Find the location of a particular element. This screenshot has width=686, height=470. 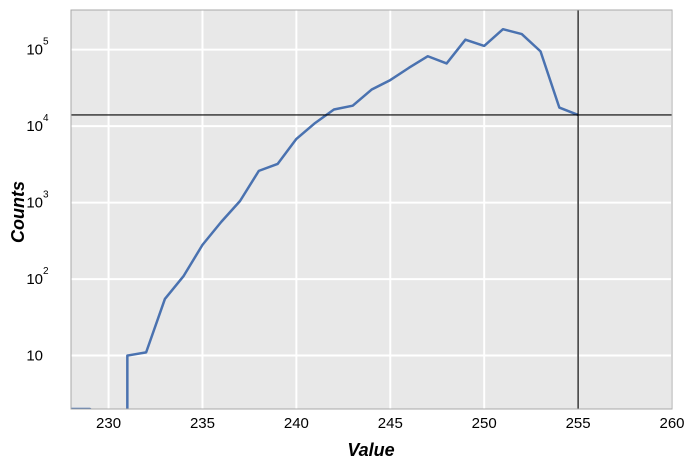

y-tick-exponent: 4 is located at coordinates (46, 118).